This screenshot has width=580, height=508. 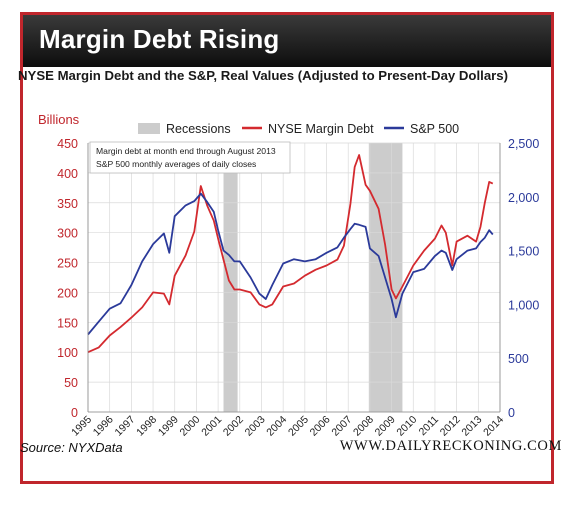 I want to click on legend: Recessions NYSE Margin Debt S&P 500, so click(x=298, y=129).